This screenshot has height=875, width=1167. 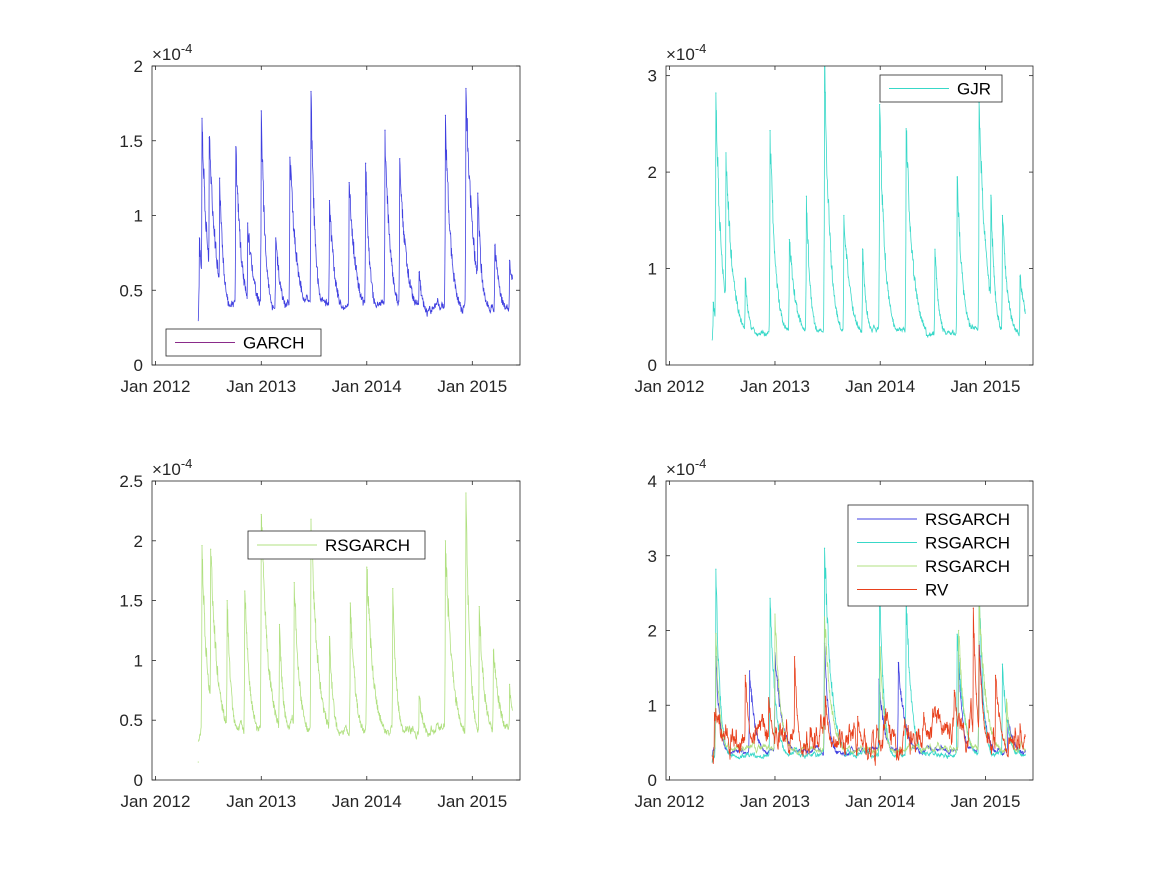 I want to click on y-tick-label: 4, so click(x=652, y=481).